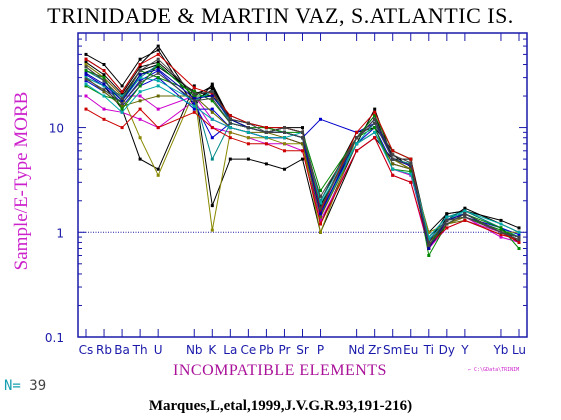  Describe the element at coordinates (374, 350) in the screenshot. I see `x-tick-label: Zr` at that location.